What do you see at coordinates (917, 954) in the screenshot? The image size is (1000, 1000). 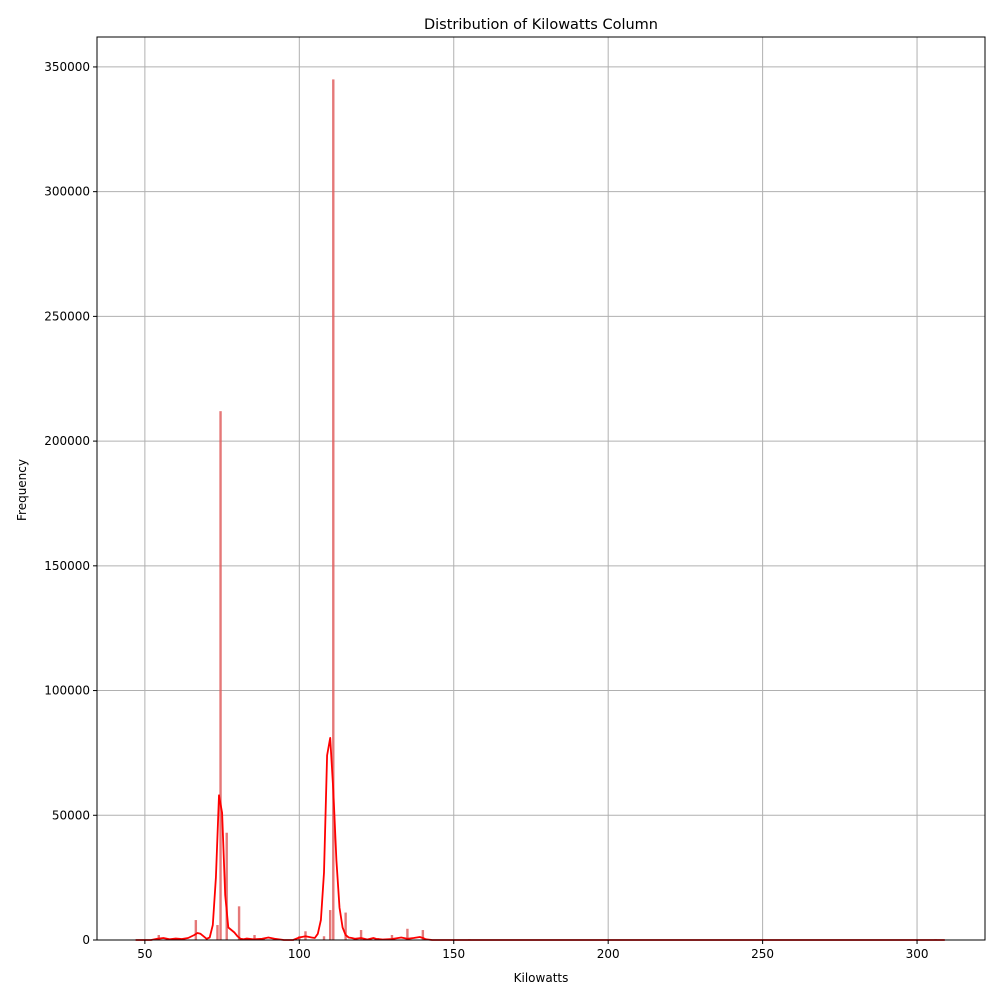 I see `x-tick-label: 300` at bounding box center [917, 954].